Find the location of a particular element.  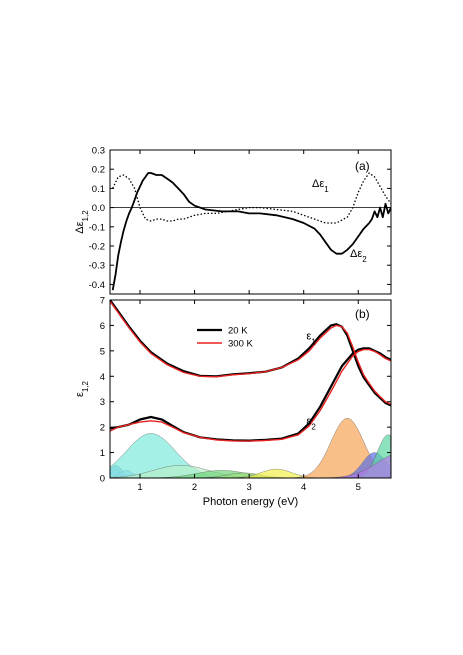

line-300k-eps1 is located at coordinates (250, 352).